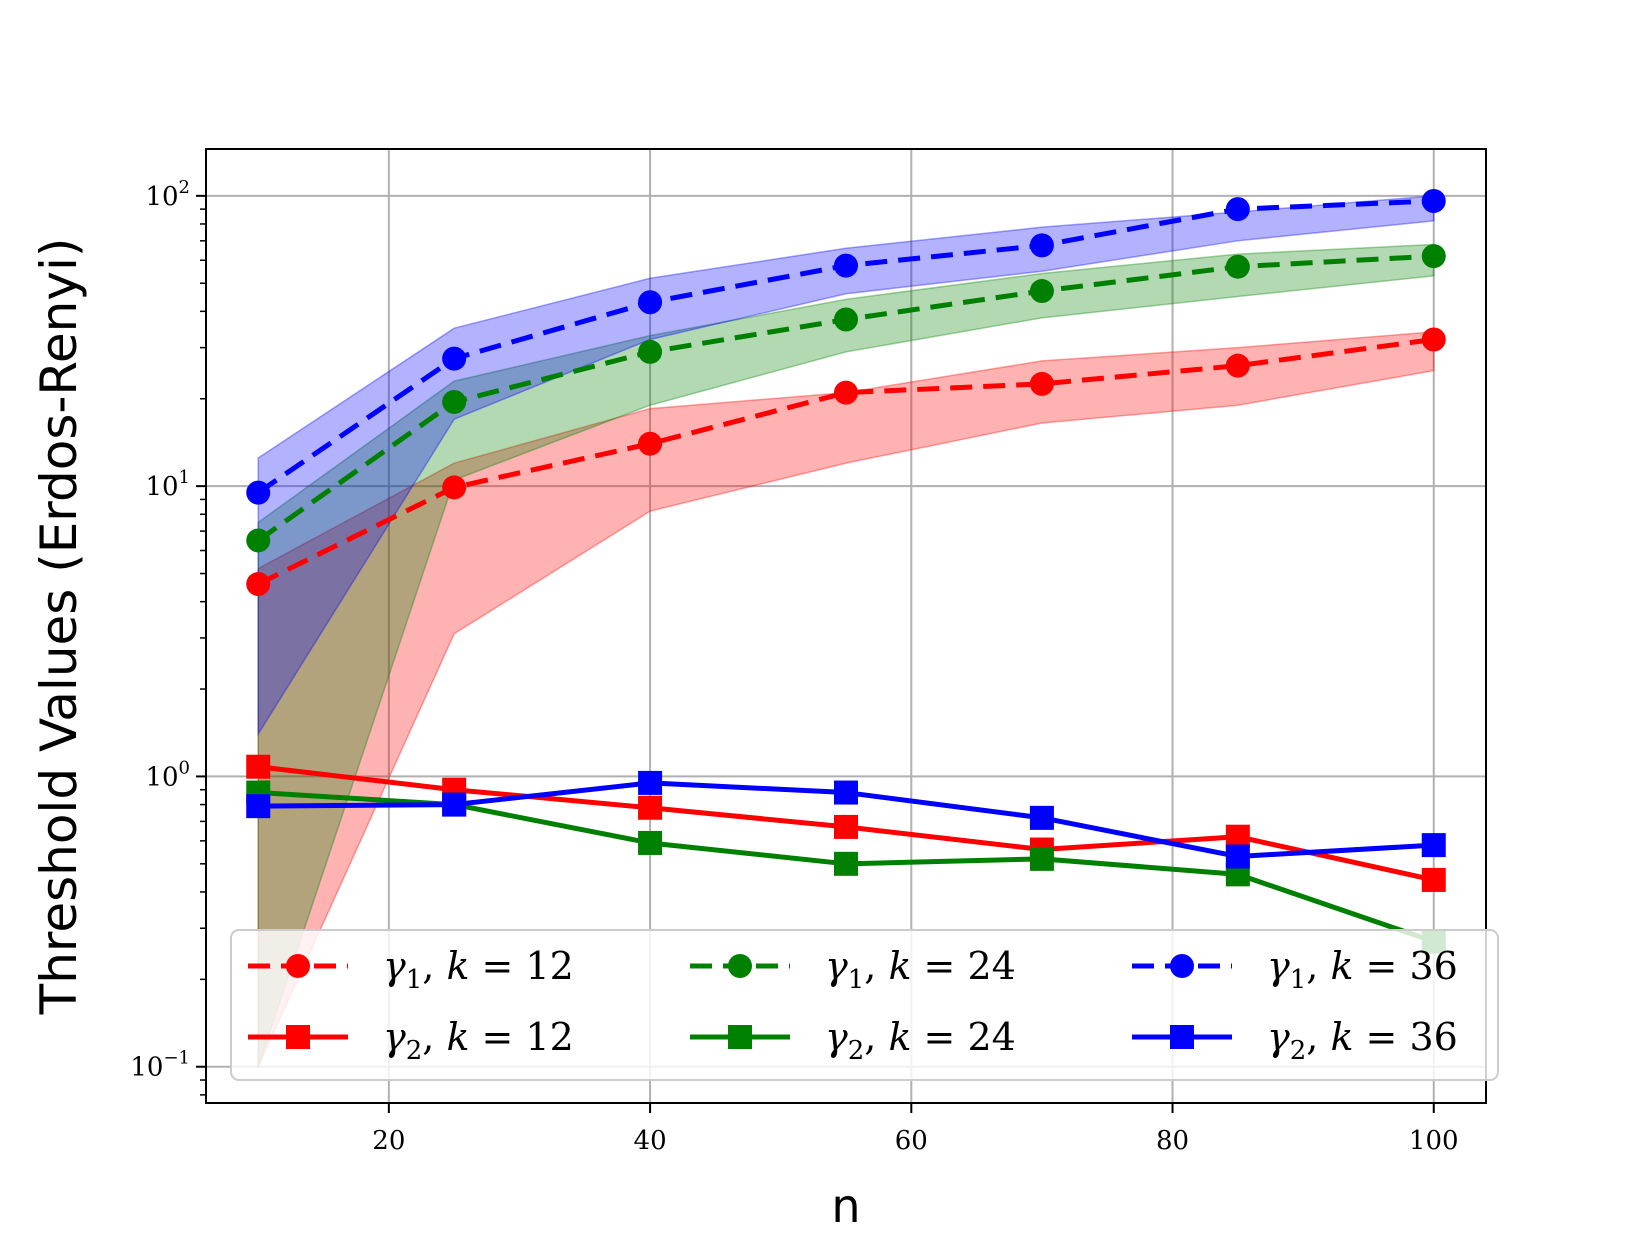 This screenshot has height=1233, width=1643. Describe the element at coordinates (160, 1065) in the screenshot. I see `y-tick-label: 10⁻¹` at that location.